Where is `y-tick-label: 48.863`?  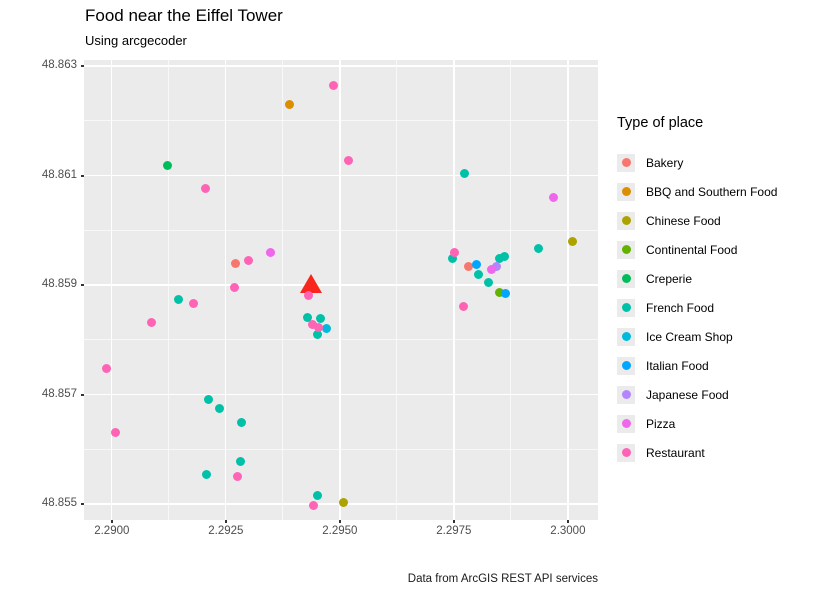 y-tick-label: 48.863 is located at coordinates (59, 65).